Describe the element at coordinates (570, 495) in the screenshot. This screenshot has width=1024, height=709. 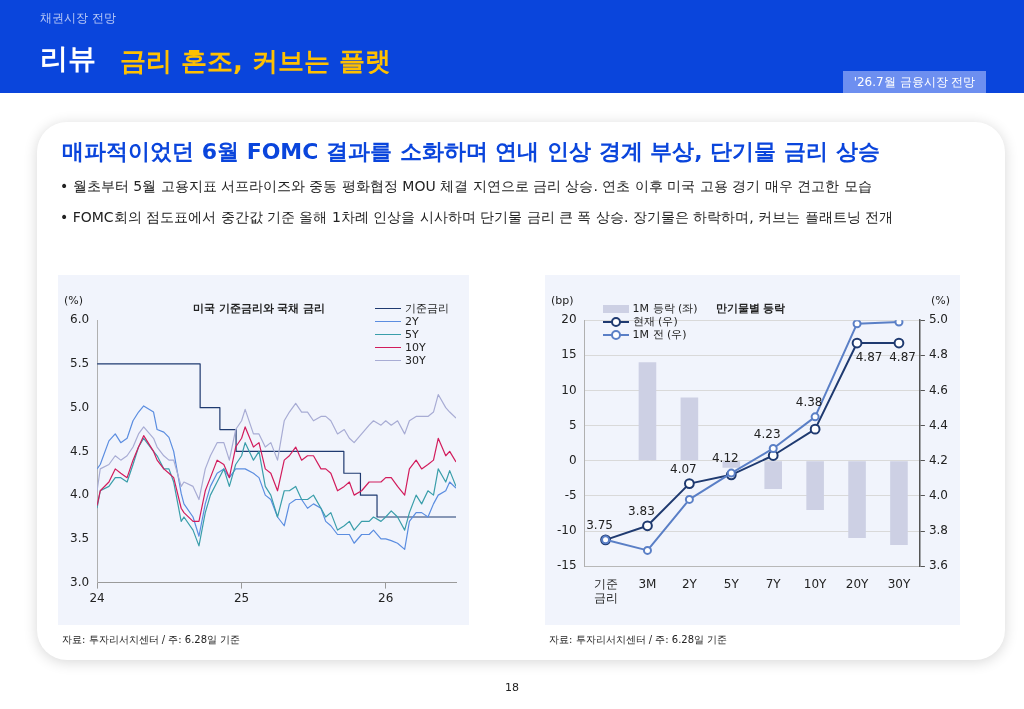
I see `y-tick-label: -5` at that location.